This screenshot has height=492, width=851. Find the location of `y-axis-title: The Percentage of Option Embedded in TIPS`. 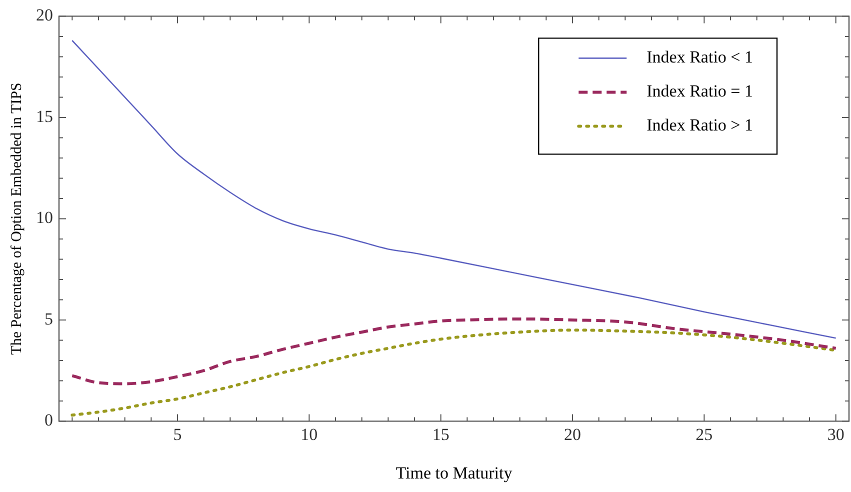

y-axis-title: The Percentage of Option Embedded in TIPS is located at coordinates (16, 218).